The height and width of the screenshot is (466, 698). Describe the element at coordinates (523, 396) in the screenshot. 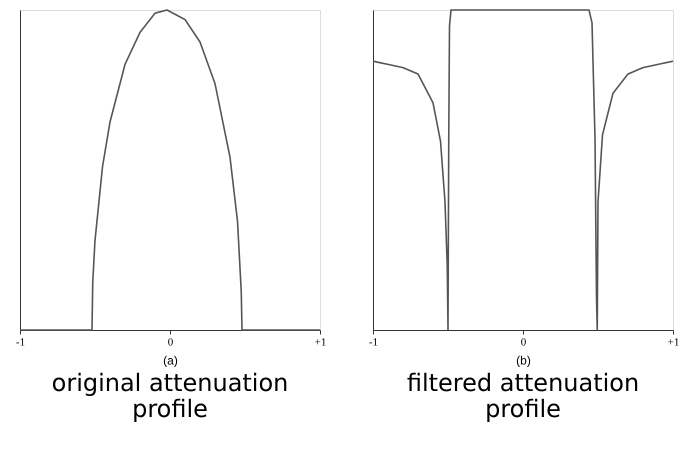

I see `text: filtered attenuation profile` at that location.